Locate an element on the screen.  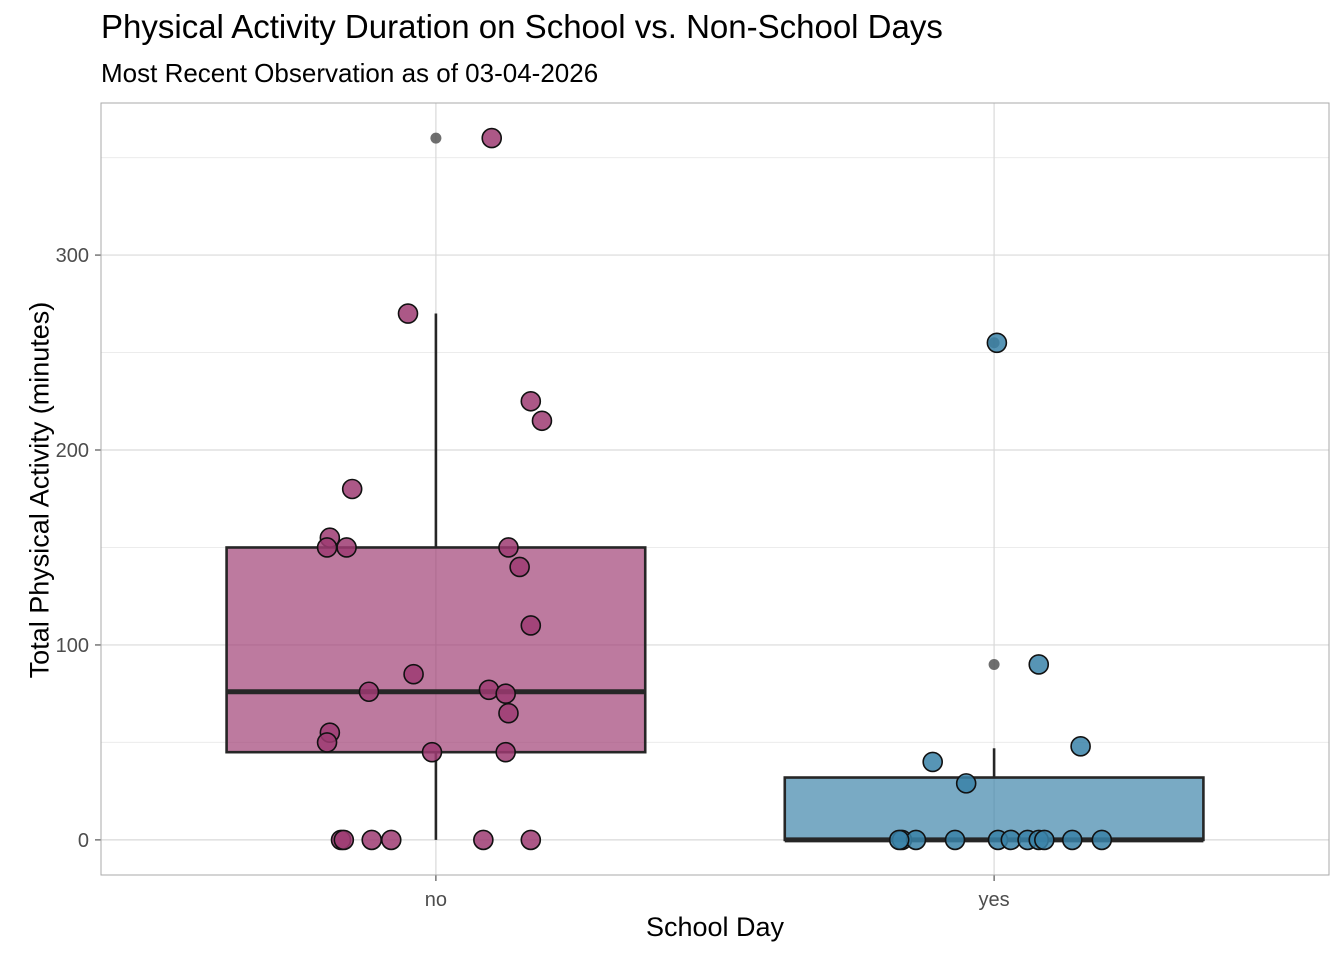
x-tick-label: no is located at coordinates (436, 900).